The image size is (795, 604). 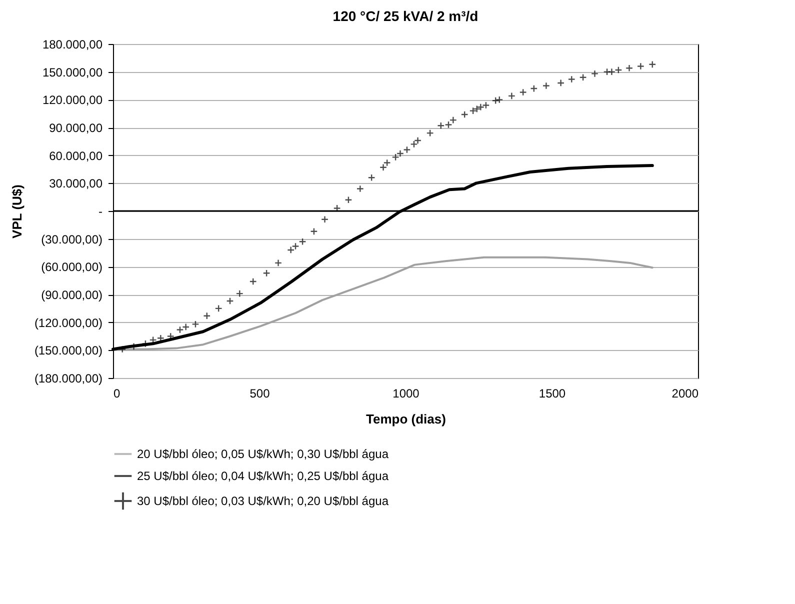 I want to click on y-tick-label: (30.000,00), so click(x=71, y=239).